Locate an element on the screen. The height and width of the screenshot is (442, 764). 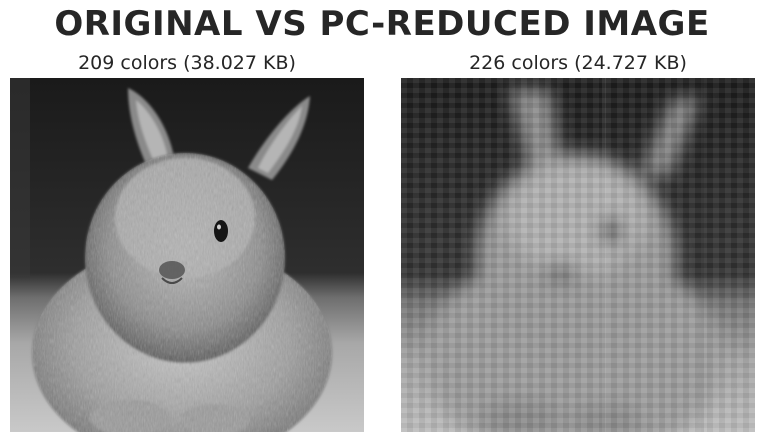
original-image-caption: 209 colors (38.027 KB) is located at coordinates (187, 63).